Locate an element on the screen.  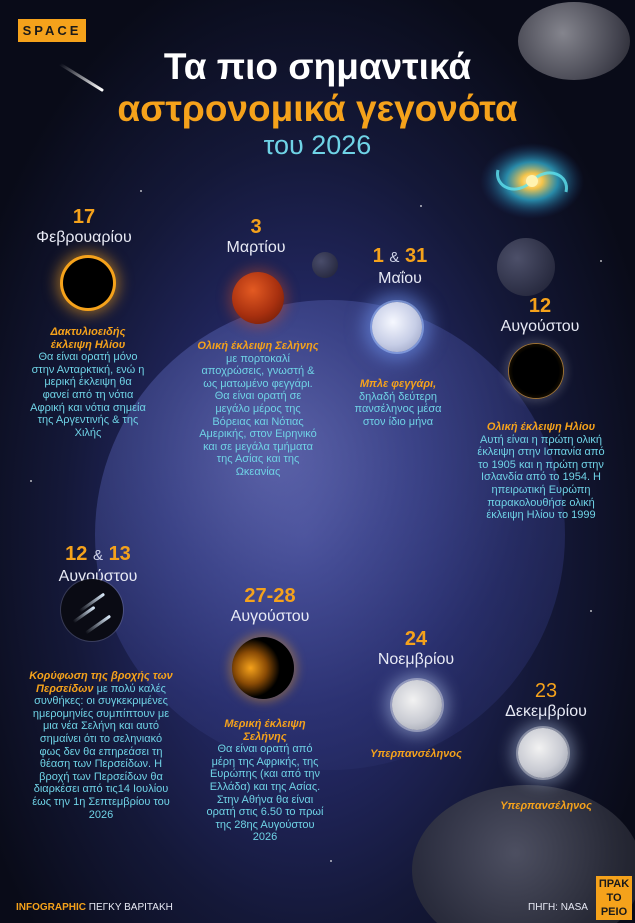
event-highlight: Ολική έκλειψη Σελήνης is located at coordinates (258, 346).